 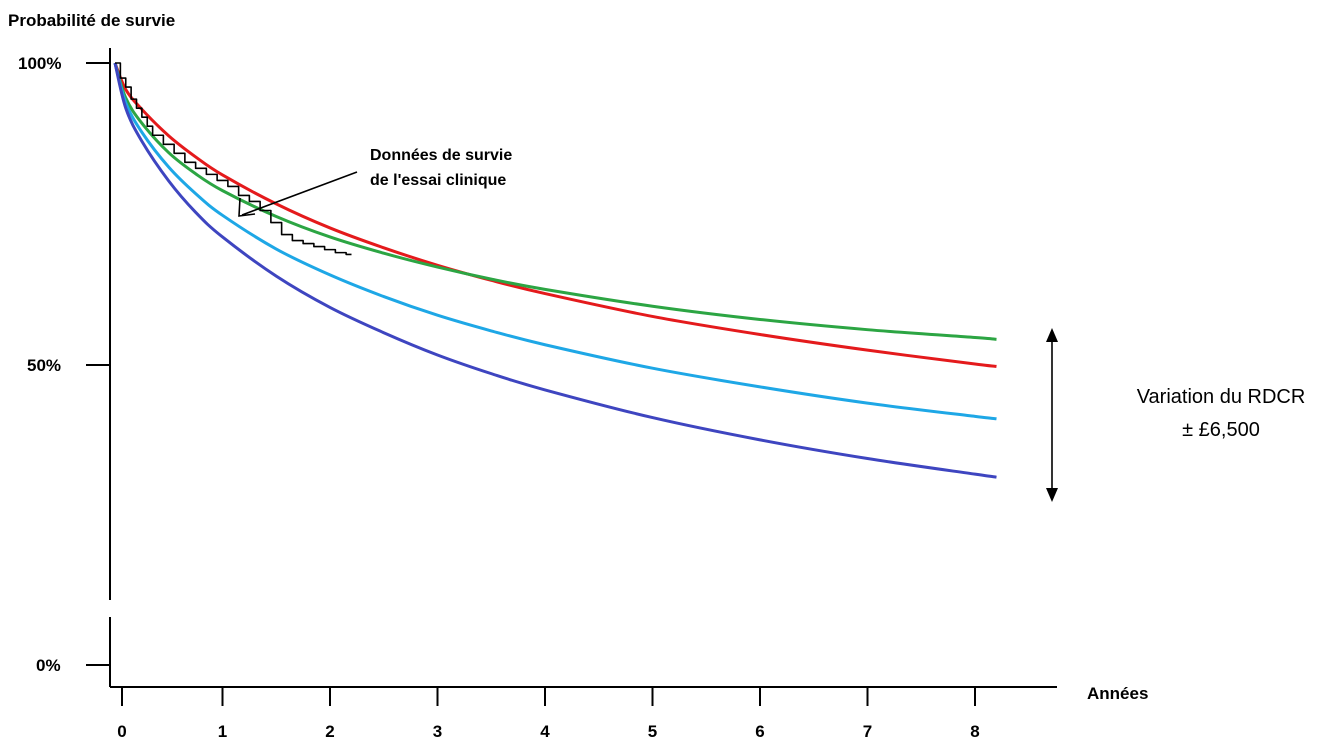 What do you see at coordinates (441, 155) in the screenshot?
I see `trial-annotation-line-1: Données de survie` at bounding box center [441, 155].